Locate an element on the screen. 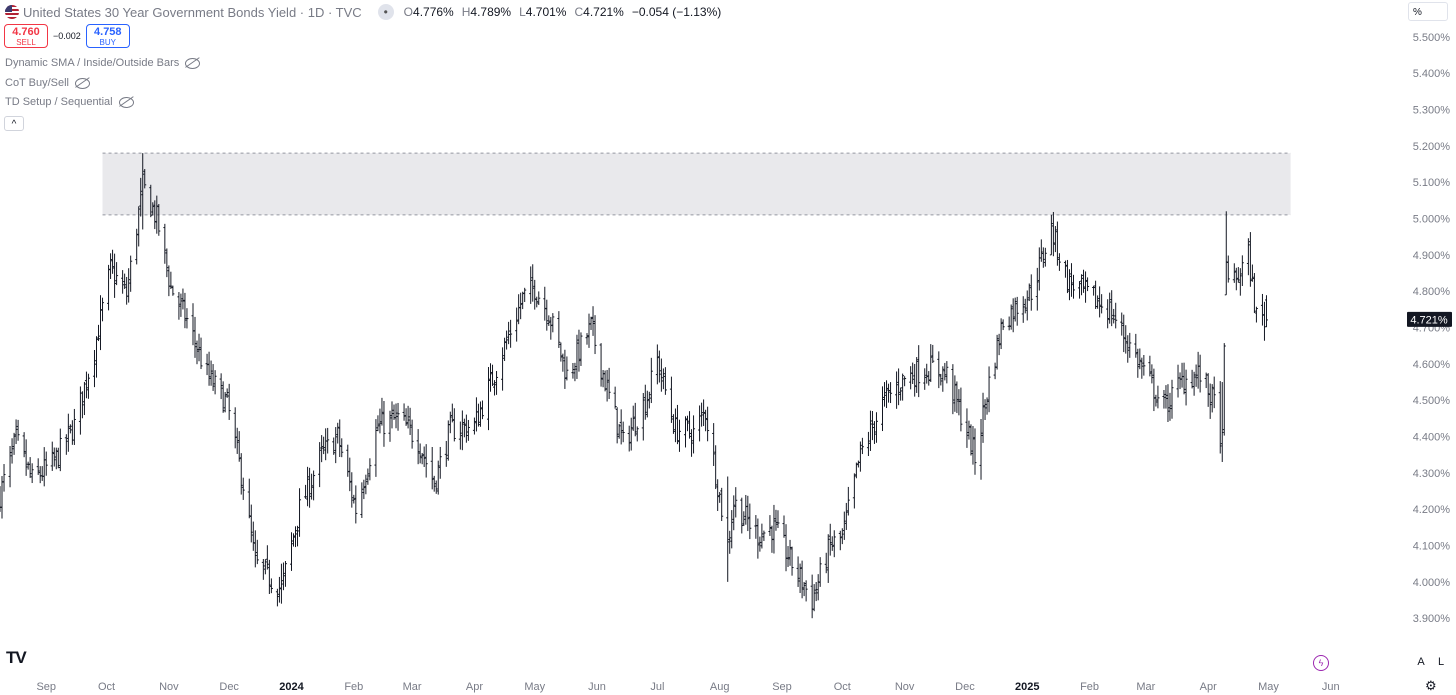 Image resolution: width=1456 pixels, height=695 pixels. y-tick-label: 5.500% is located at coordinates (1432, 38).